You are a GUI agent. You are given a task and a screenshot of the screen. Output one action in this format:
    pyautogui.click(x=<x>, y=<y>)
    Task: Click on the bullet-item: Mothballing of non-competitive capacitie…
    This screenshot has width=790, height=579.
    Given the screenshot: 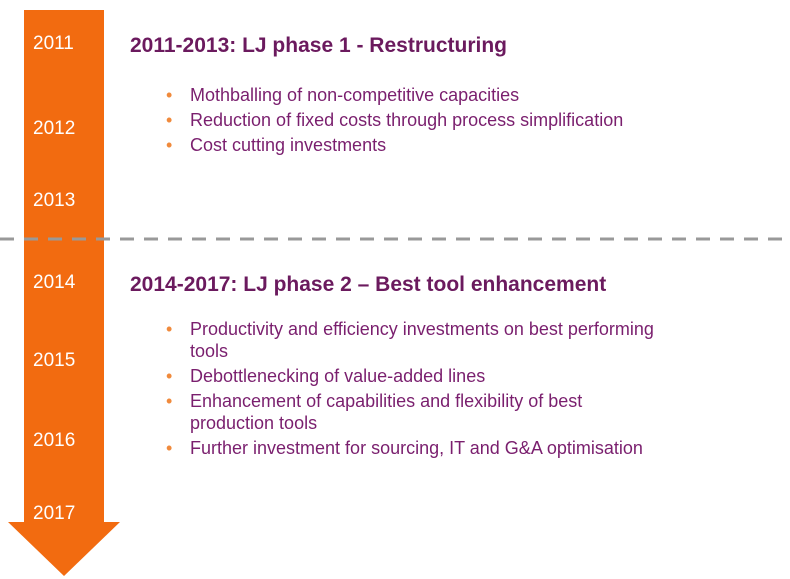 What is the action you would take?
    pyautogui.click(x=418, y=95)
    